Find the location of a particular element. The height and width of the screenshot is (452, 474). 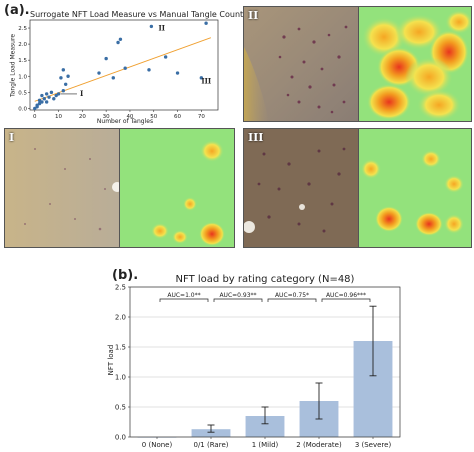

scatter-ytick-label: 2.5 is located at coordinates (22, 29).